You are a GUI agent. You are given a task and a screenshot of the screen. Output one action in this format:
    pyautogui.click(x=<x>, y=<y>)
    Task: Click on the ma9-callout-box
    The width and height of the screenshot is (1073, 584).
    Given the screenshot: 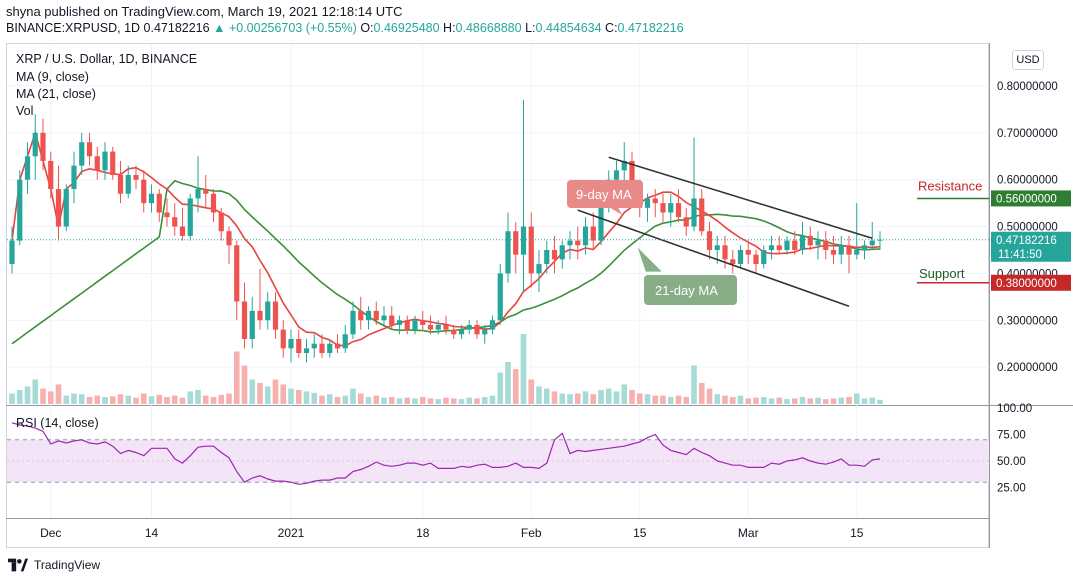 What is the action you would take?
    pyautogui.click(x=605, y=194)
    